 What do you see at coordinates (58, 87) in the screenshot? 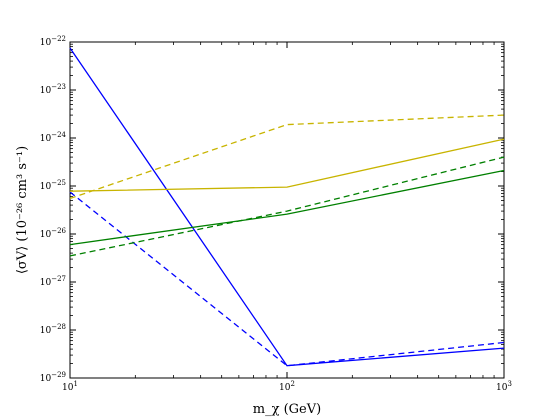
I see `y-tick-exponent: −23` at bounding box center [58, 87].